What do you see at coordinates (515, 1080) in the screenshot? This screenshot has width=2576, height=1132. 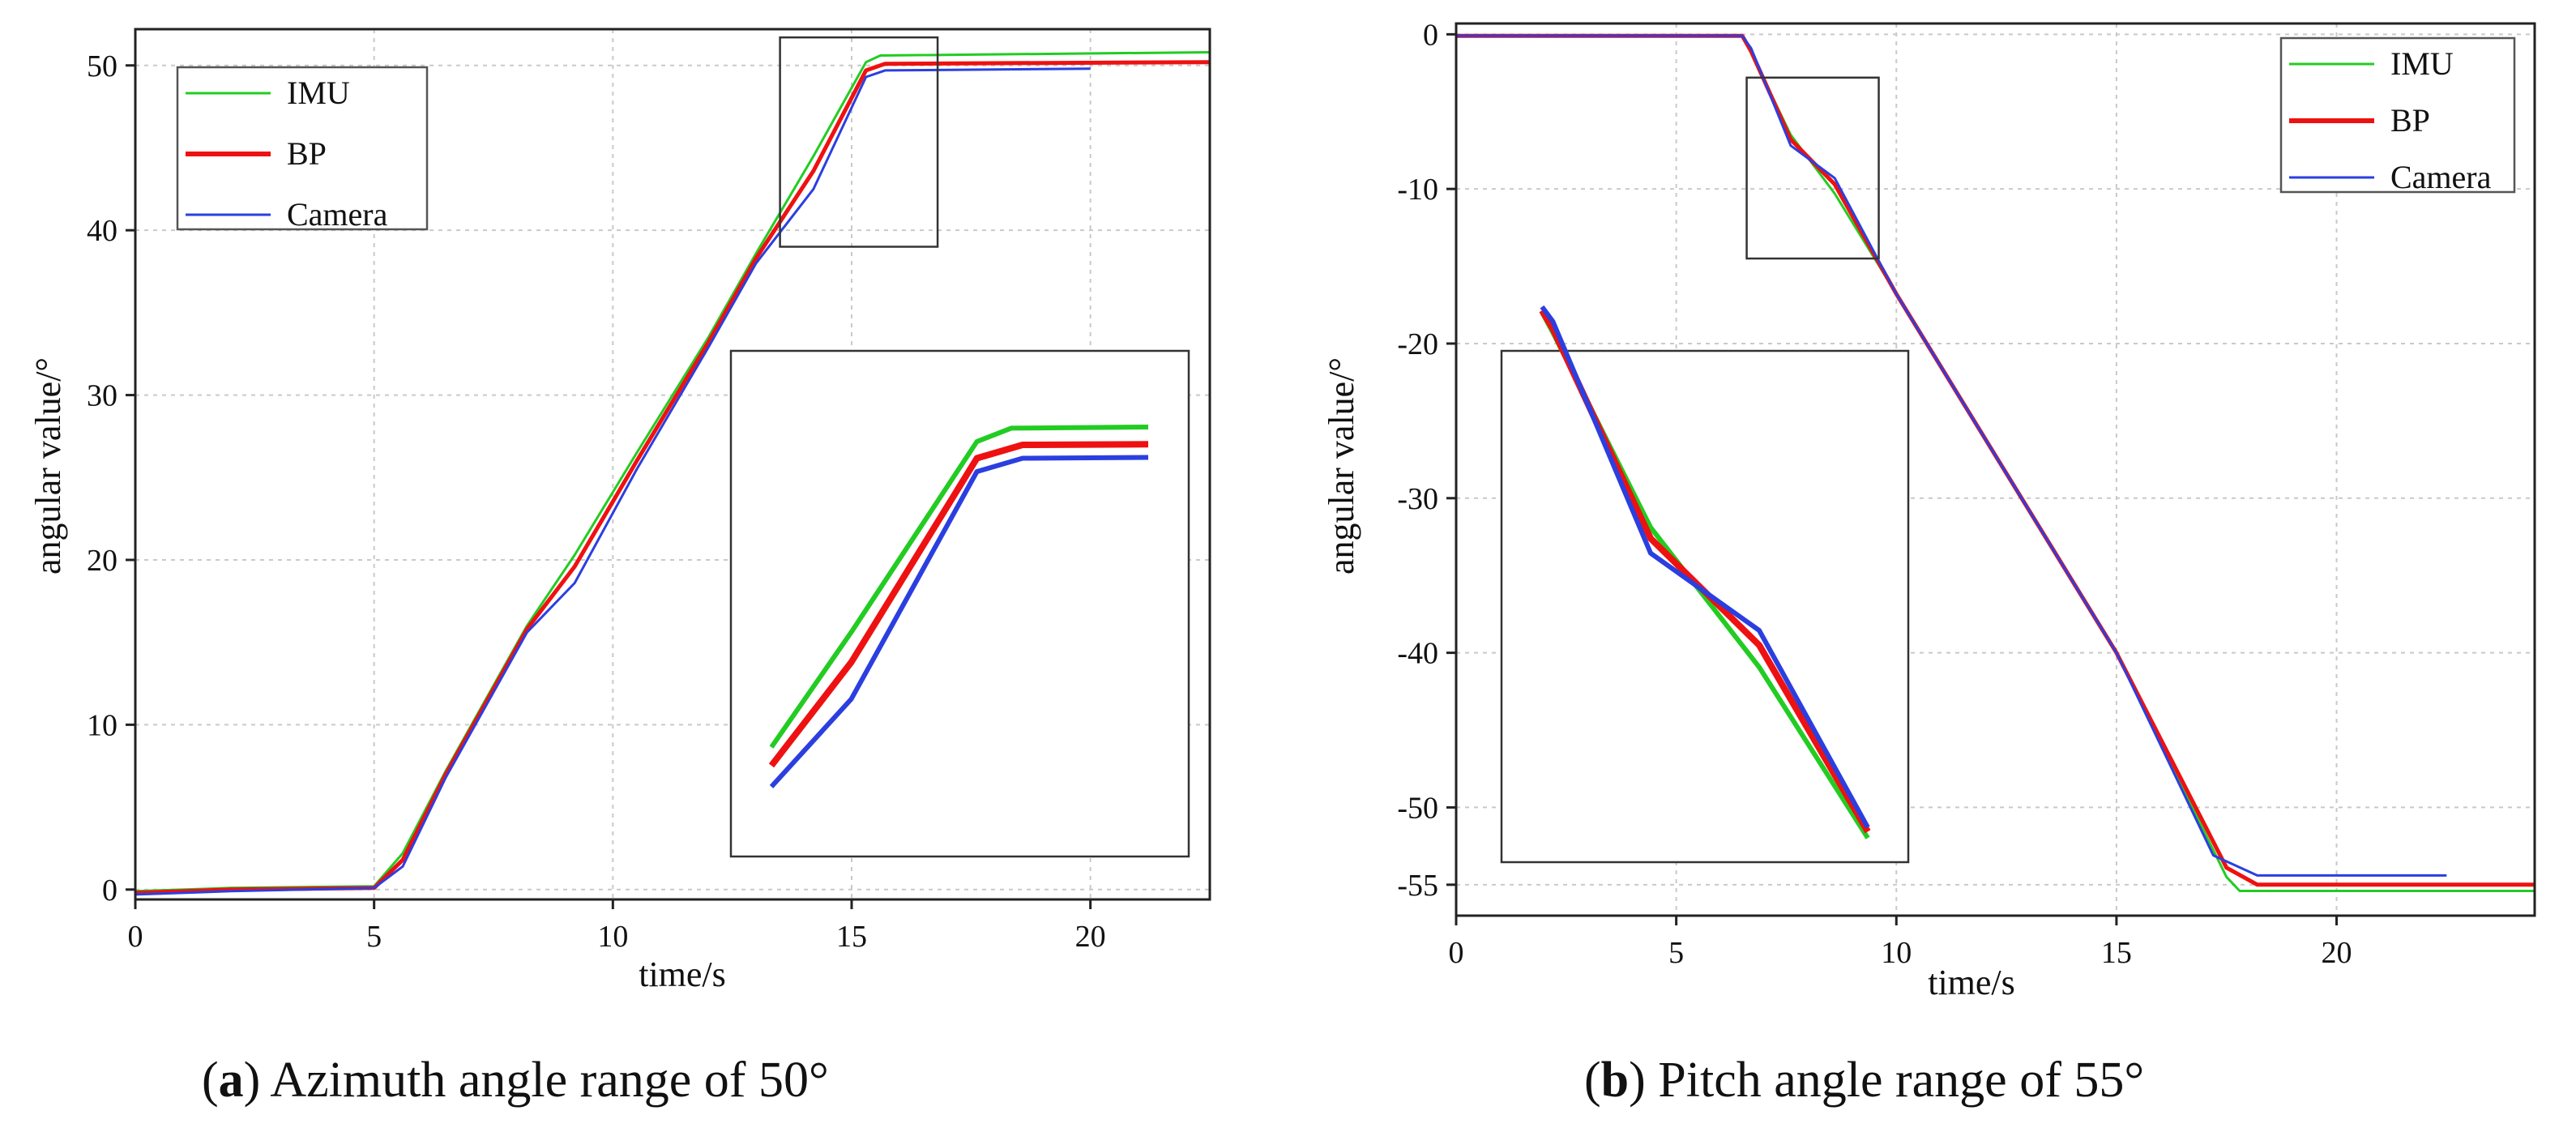 I see `caption-a: (a) Azimuth angle range of 50°` at bounding box center [515, 1080].